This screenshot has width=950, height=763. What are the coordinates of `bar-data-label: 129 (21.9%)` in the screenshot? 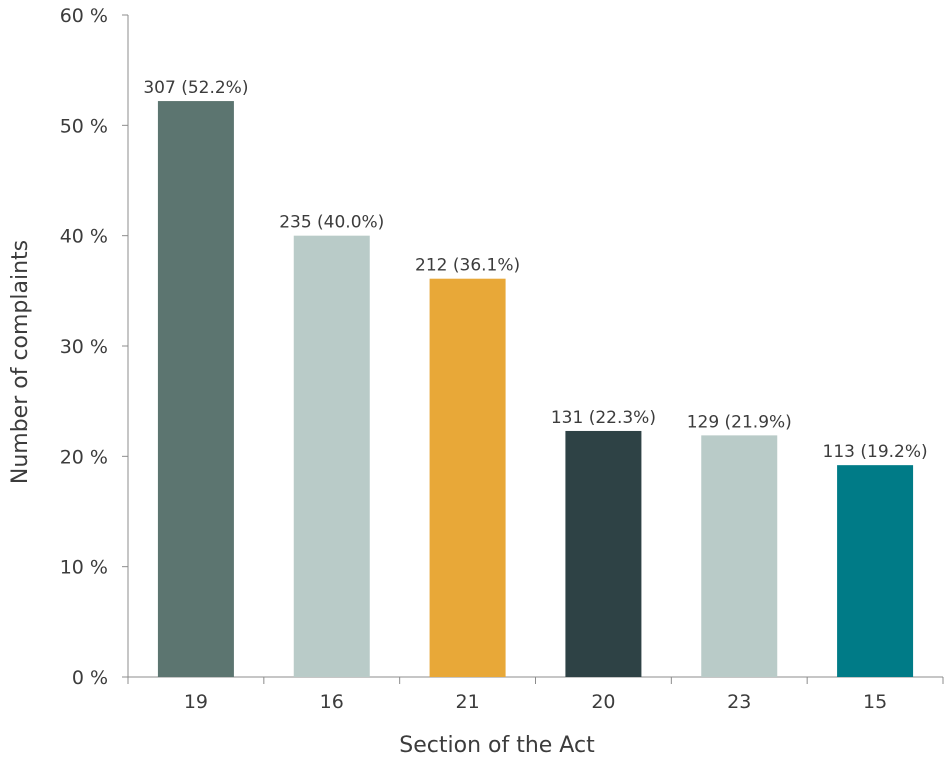 It's located at (739, 422).